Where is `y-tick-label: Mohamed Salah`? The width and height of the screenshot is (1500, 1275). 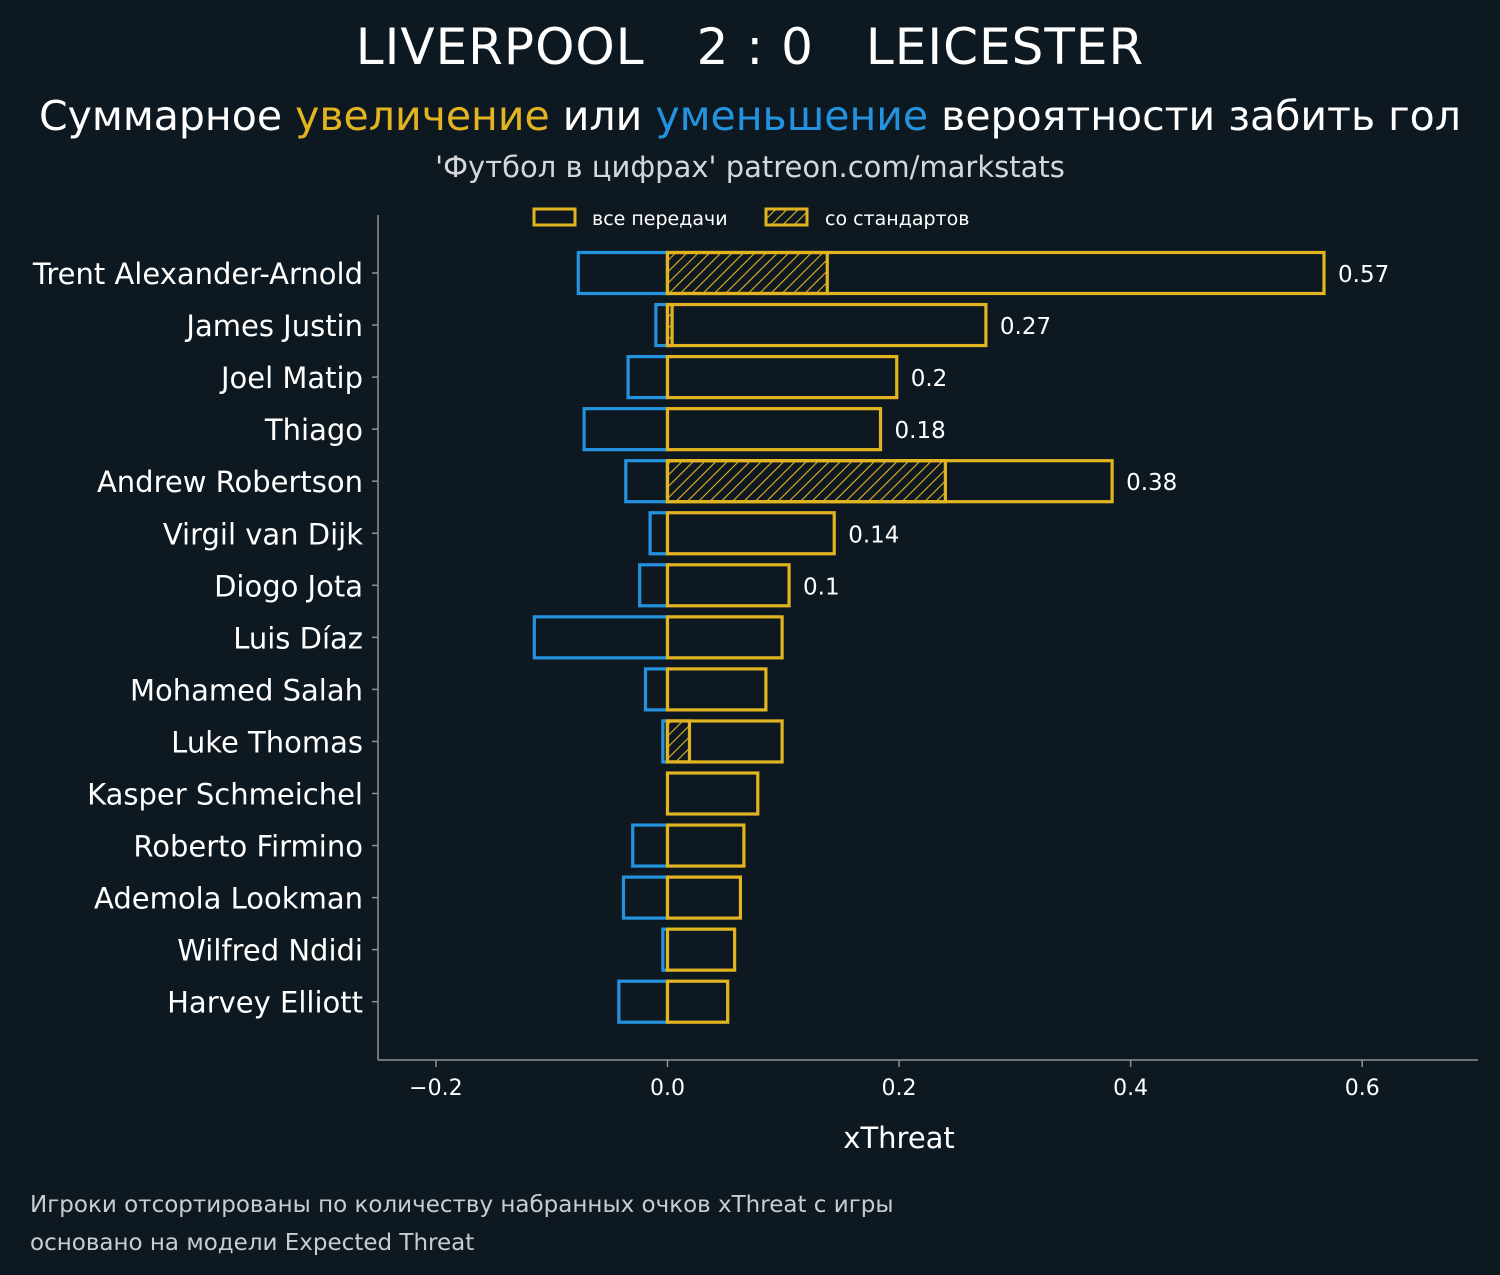 y-tick-label: Mohamed Salah is located at coordinates (246, 690).